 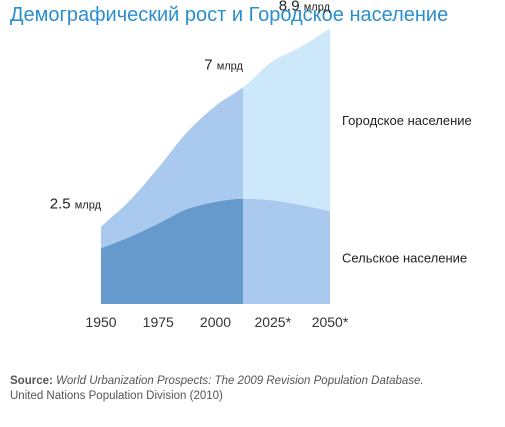 I want to click on legend-urban-label: Городское население, so click(x=407, y=120).